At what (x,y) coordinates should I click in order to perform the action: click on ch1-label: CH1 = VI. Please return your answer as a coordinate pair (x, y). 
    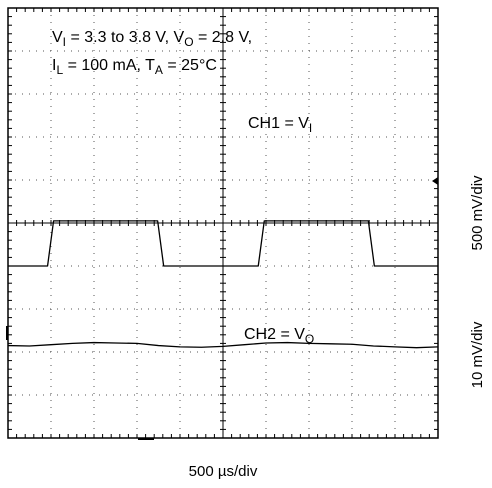
    Looking at the image, I should click on (280, 125).